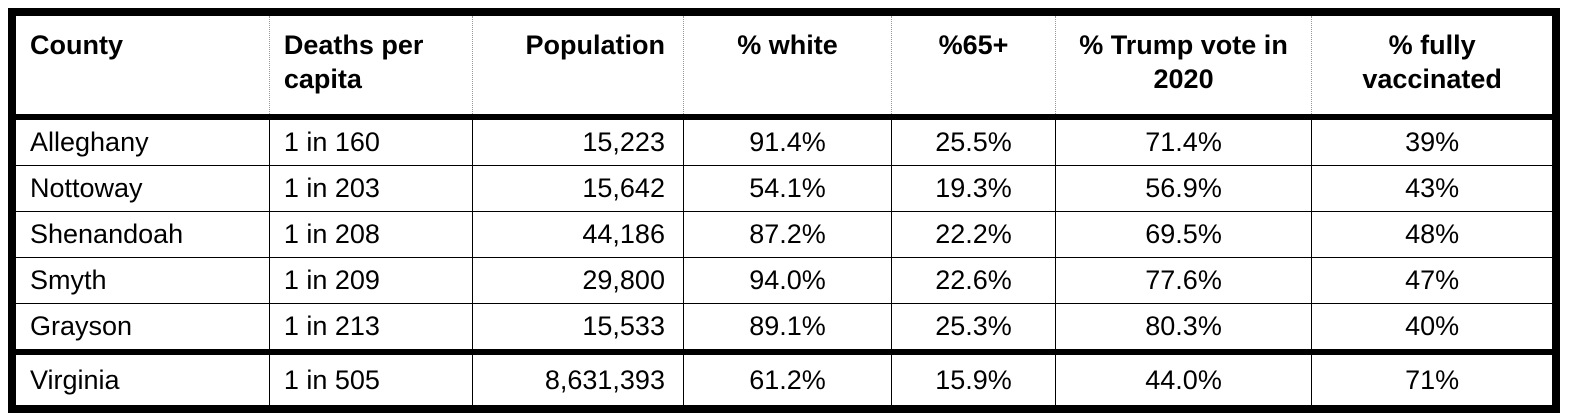 This screenshot has height=418, width=1572. What do you see at coordinates (1434, 234) in the screenshot?
I see `table-cell: 48%` at bounding box center [1434, 234].